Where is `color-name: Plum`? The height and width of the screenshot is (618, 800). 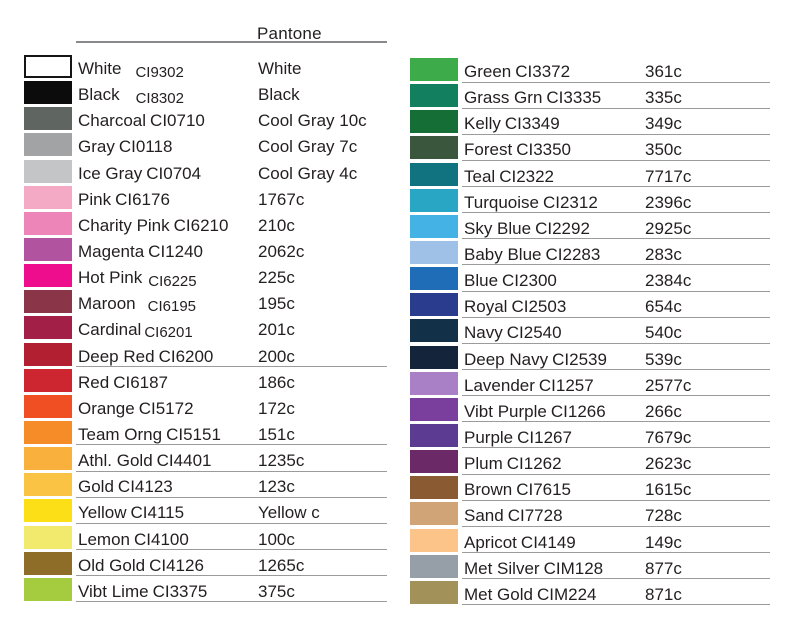
color-name: Plum is located at coordinates (483, 464).